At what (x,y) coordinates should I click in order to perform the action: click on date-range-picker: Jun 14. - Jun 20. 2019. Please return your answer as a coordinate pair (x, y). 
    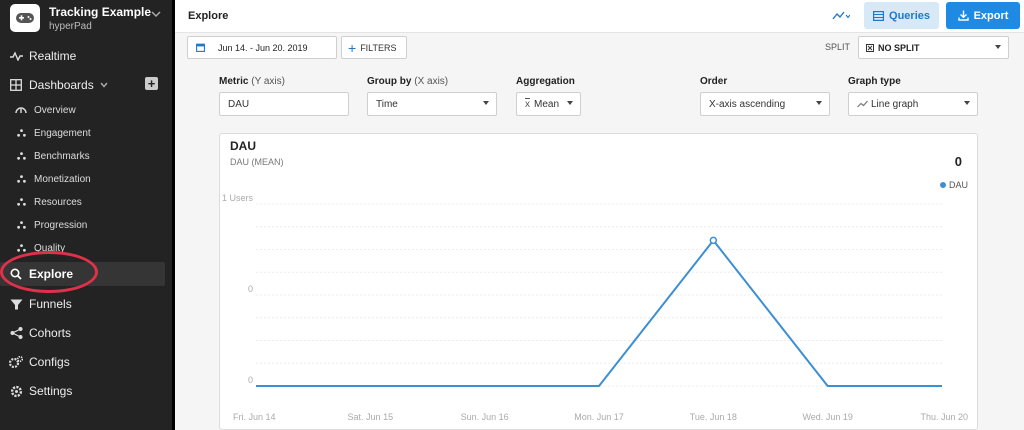
    Looking at the image, I should click on (262, 47).